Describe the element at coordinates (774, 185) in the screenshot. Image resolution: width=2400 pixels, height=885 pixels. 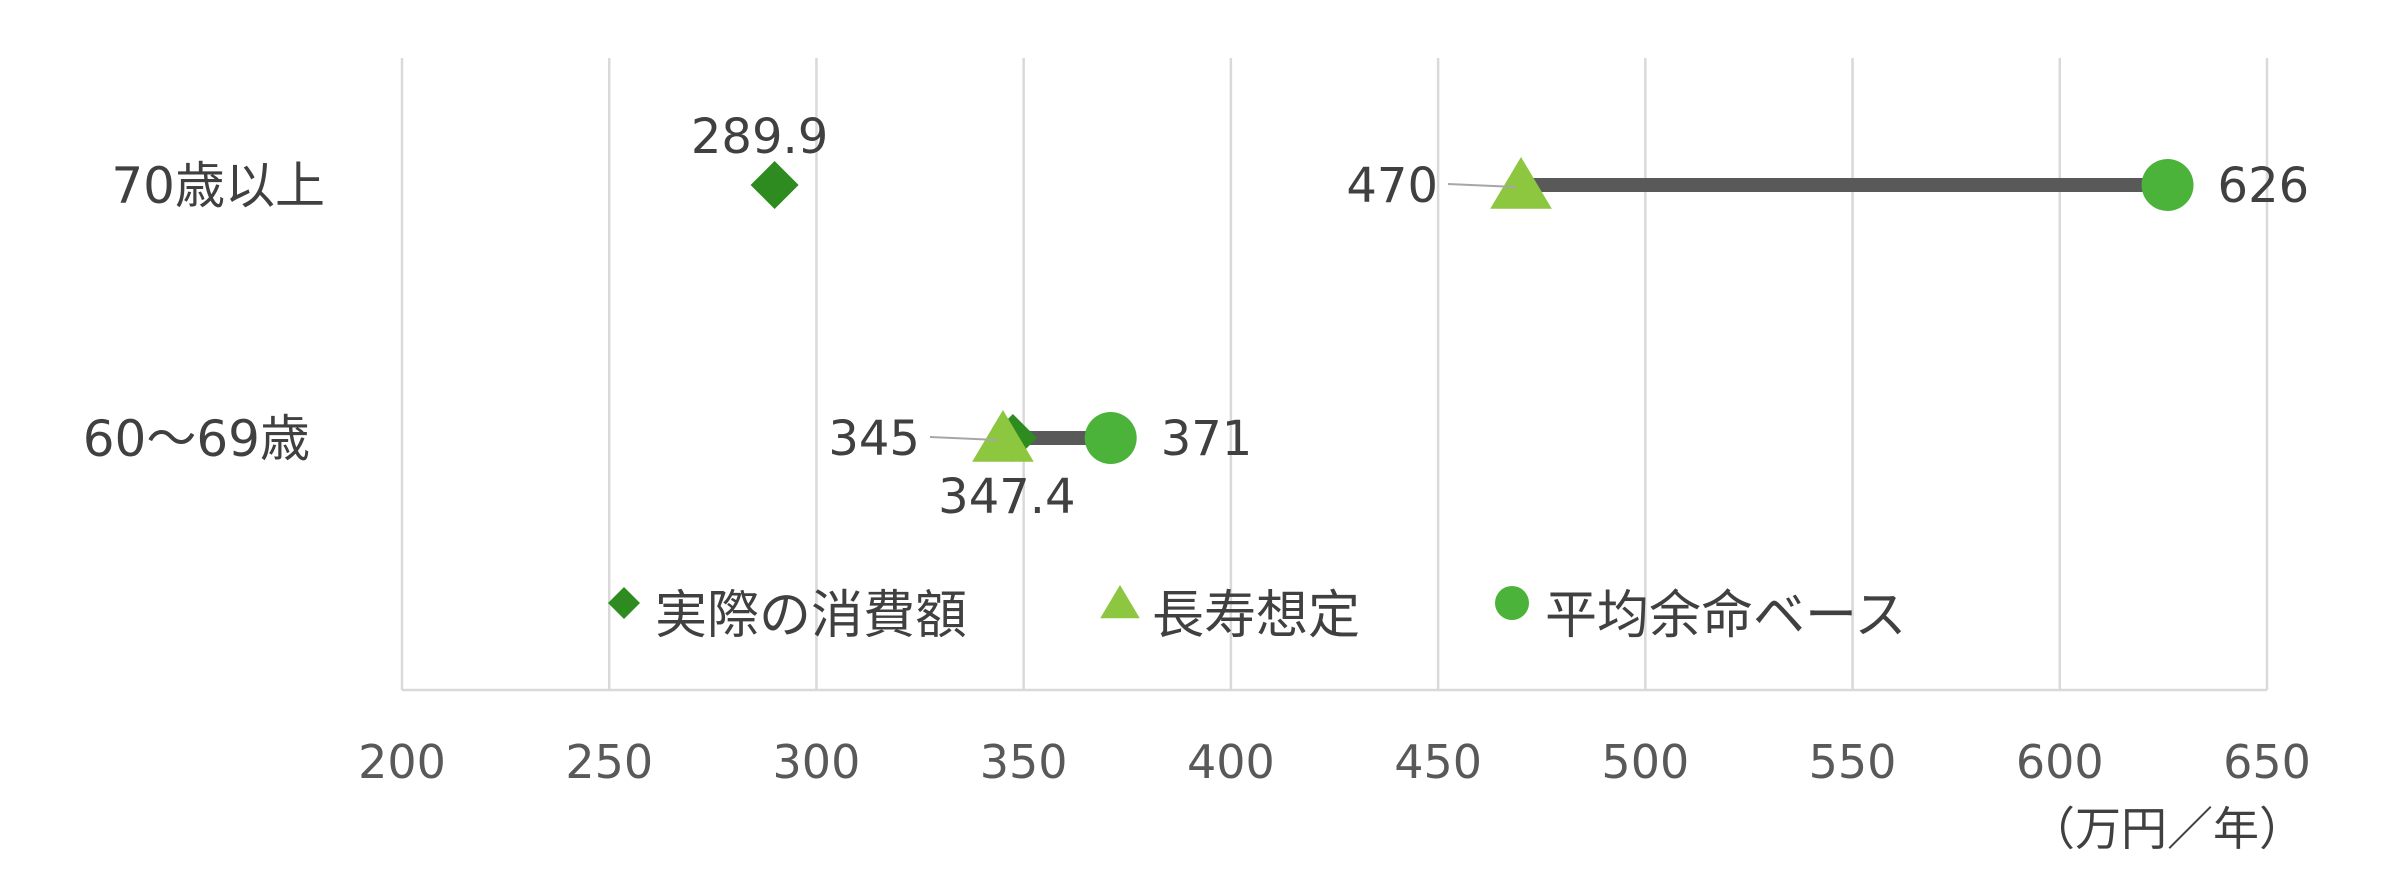
I see `data-point-diamond` at that location.